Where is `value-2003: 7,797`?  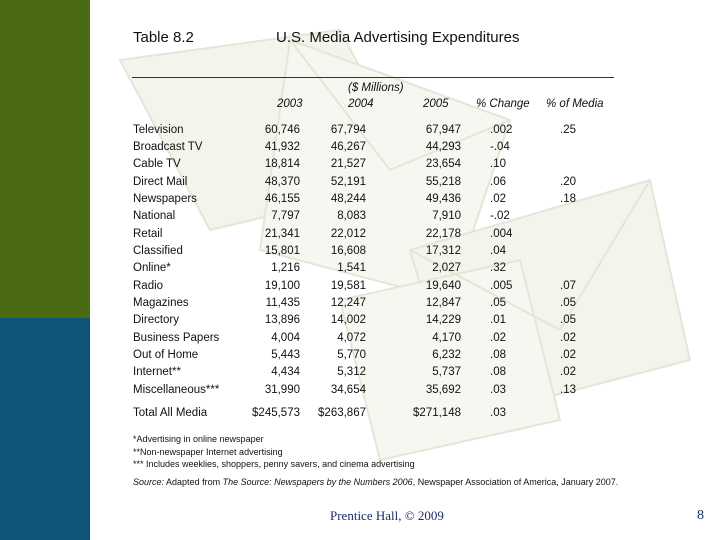 value-2003: 7,797 is located at coordinates (285, 216).